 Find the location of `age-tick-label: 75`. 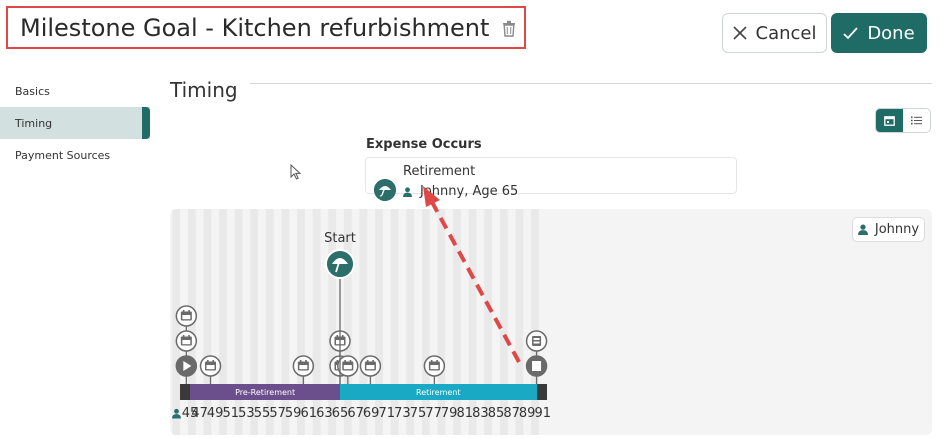

age-tick-label: 75 is located at coordinates (418, 413).